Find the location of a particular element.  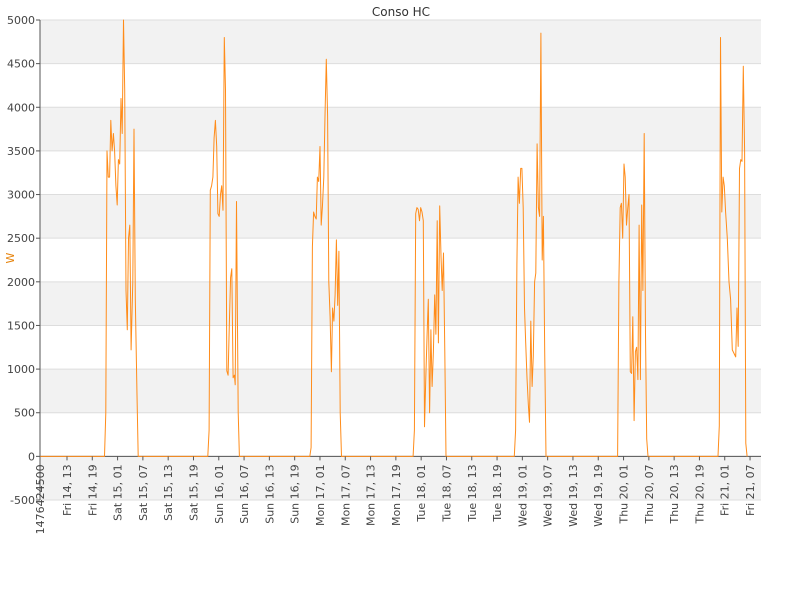

y-tick-label: 0 is located at coordinates (31, 456).